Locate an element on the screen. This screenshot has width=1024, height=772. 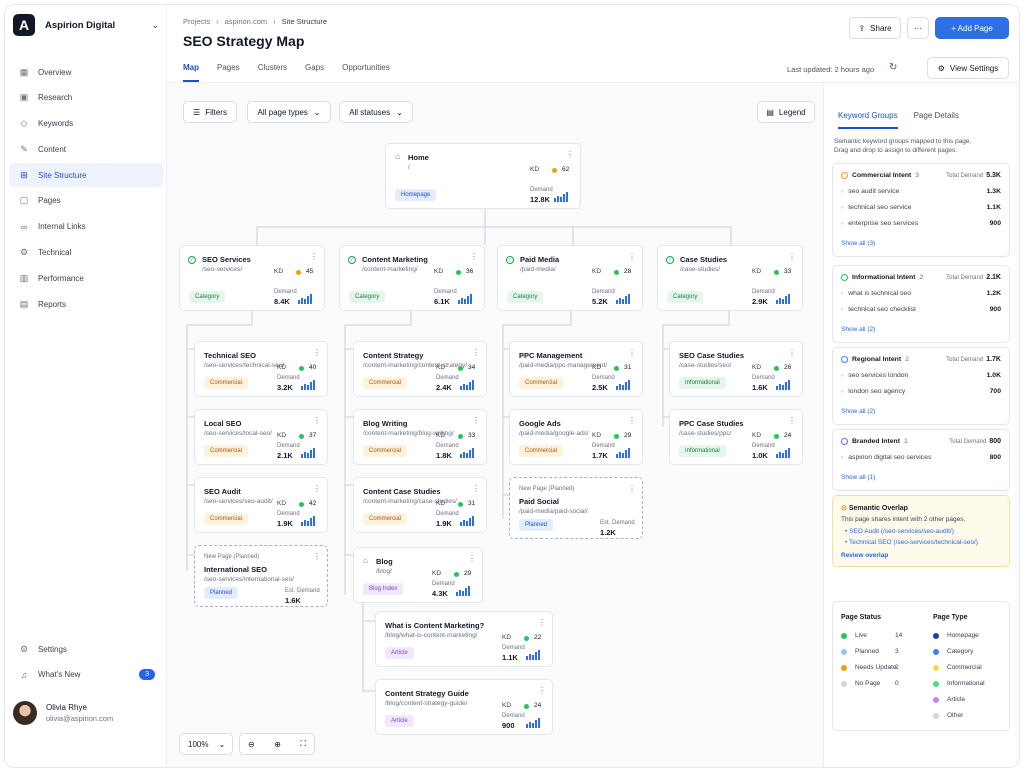
tab-clusters: Clusters is located at coordinates (272, 67).